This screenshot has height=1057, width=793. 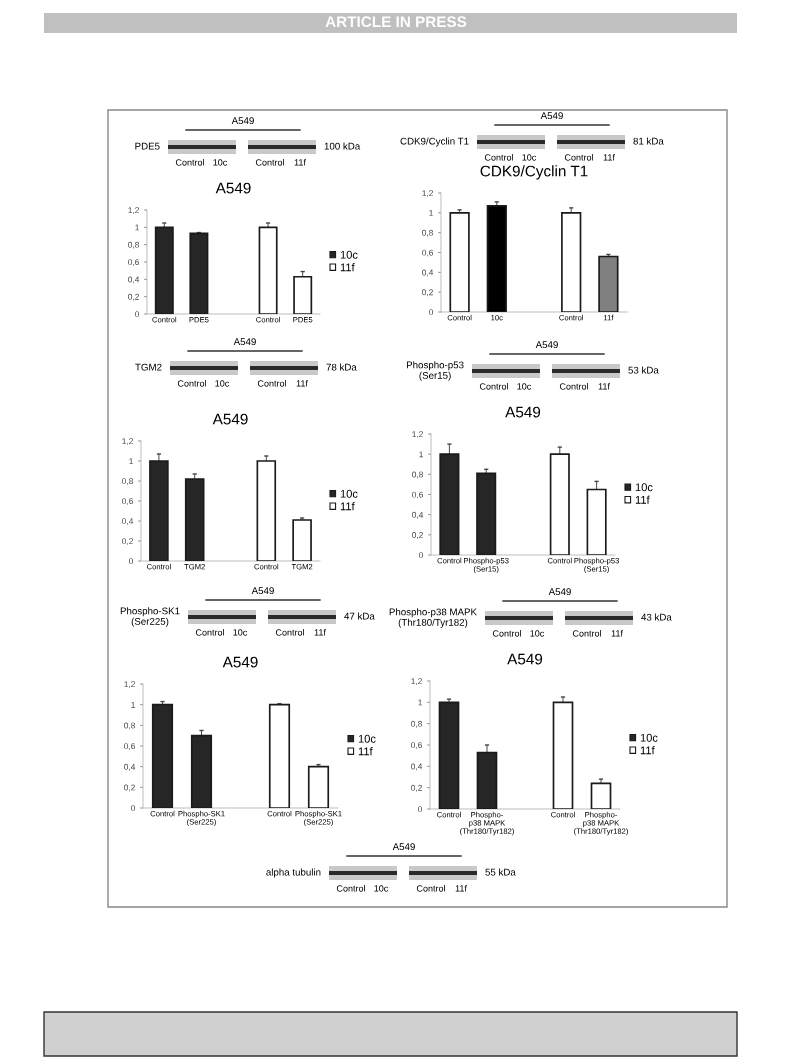 I want to click on text: 81 kDa, so click(x=648, y=141).